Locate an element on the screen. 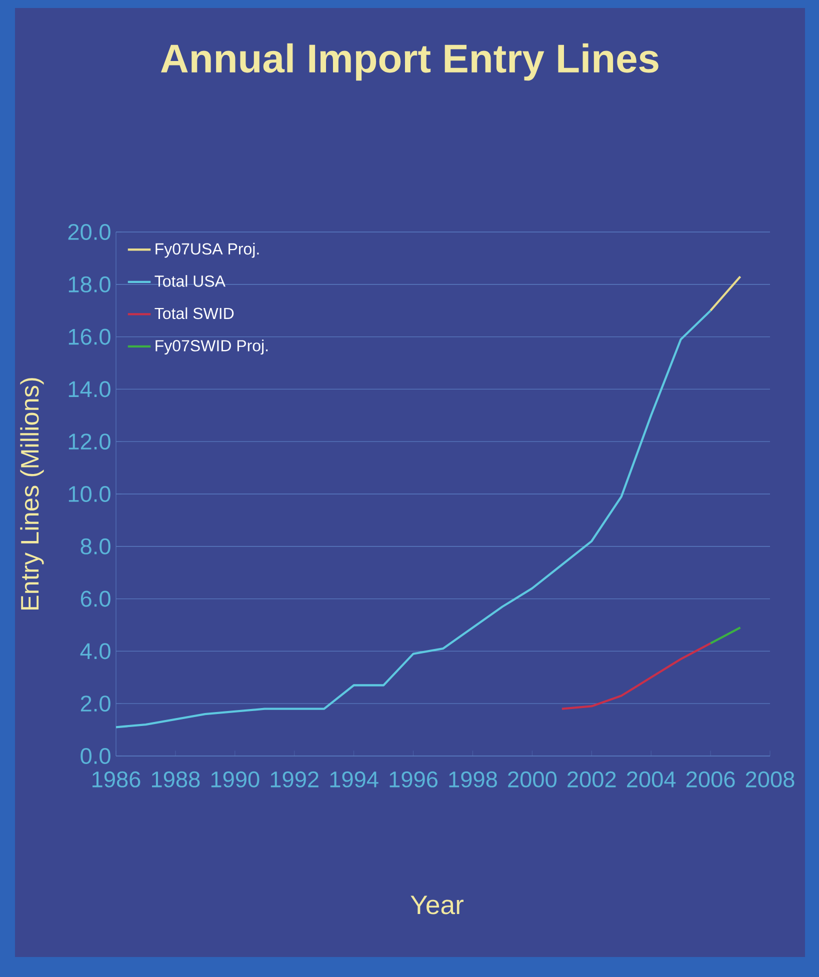  y-axis-title: Entry Lines (Millions) is located at coordinates (32, 494).